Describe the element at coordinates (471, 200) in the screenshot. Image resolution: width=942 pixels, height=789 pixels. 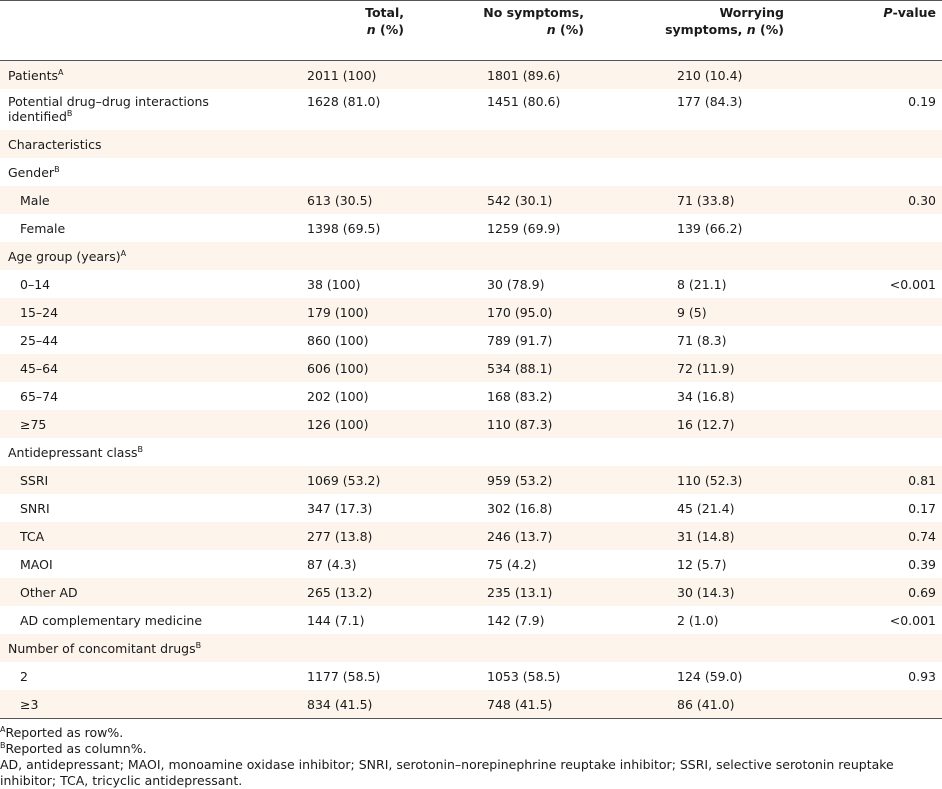
I see `table-row: Male 613 (30.5) 542 (30.1) 71 (33.8) 0.30` at that location.